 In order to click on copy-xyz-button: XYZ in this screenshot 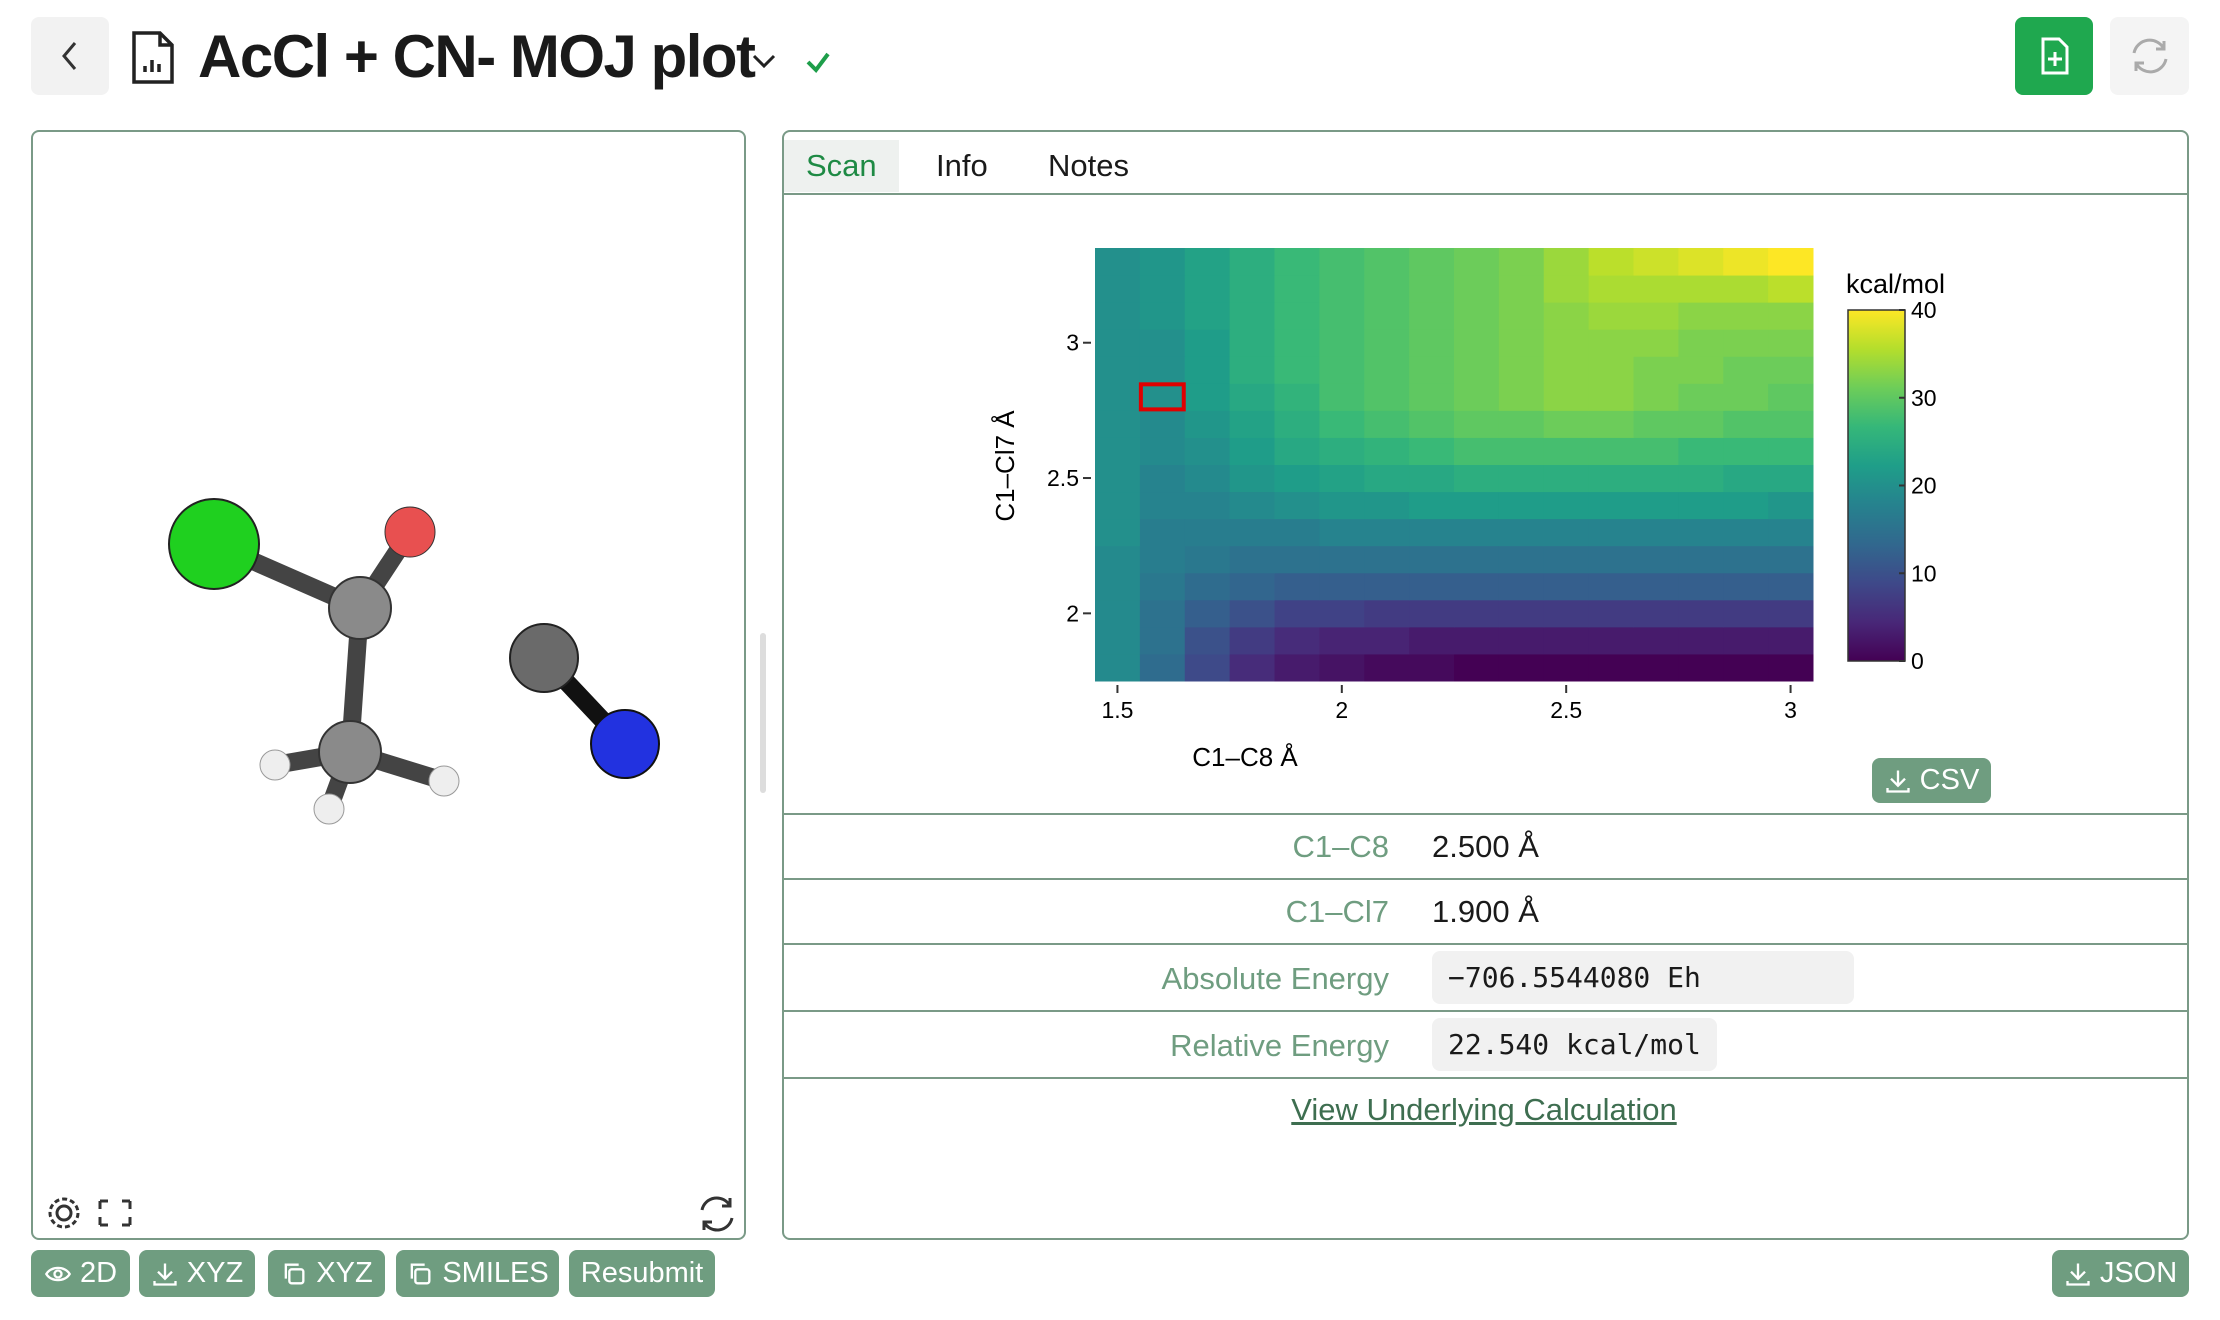, I will do `click(326, 1273)`.